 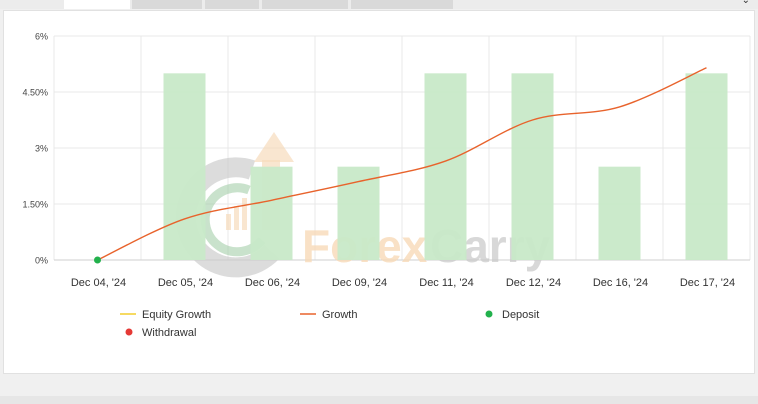 I want to click on y-axis: 6% 4.50% 3% 1.50% 0%, so click(x=35, y=149).